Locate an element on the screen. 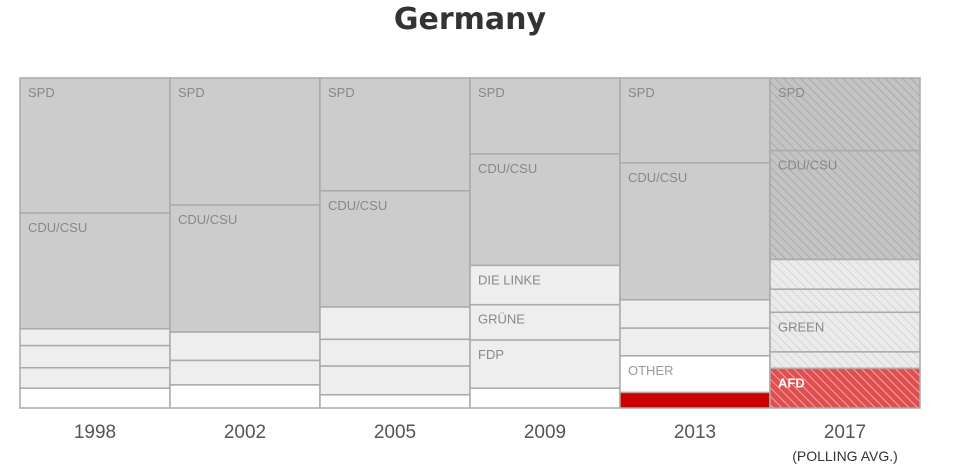 This screenshot has width=963, height=472. segment-label-2009-cdu-csu: CDU/CSU is located at coordinates (507, 168).